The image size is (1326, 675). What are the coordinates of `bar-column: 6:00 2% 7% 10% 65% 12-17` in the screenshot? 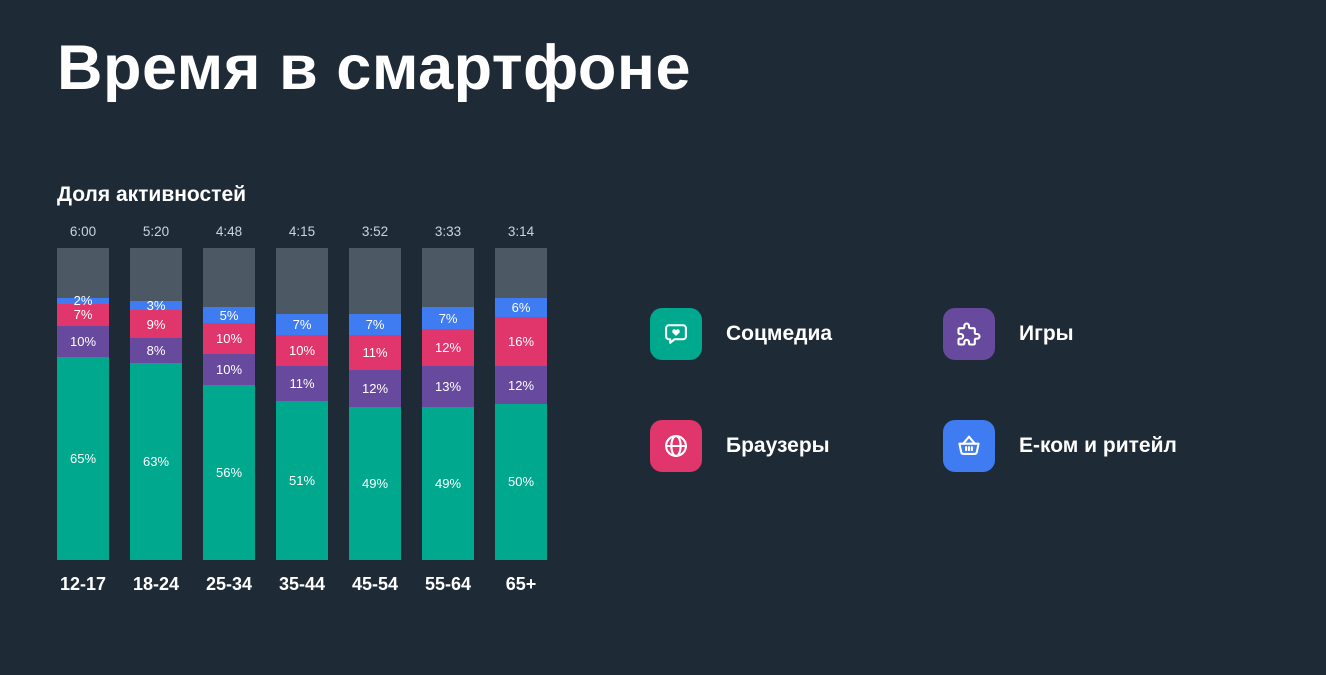 It's located at (83, 409).